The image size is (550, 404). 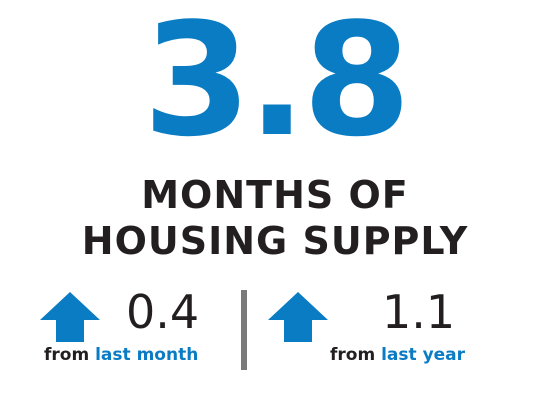 I want to click on stat-value: 1.1, so click(x=419, y=312).